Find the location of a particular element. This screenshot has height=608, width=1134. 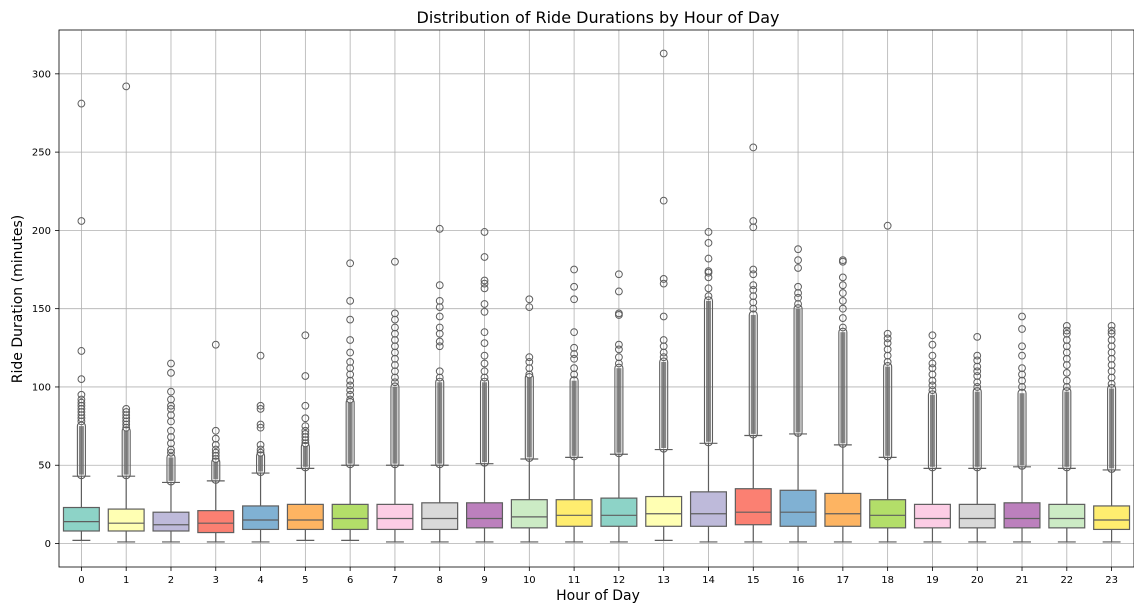

x-axis-ticks: 0 1 2 3 4 5 6 7 8 9 10 11 12 13 14 15 16 17 18 19 20 21 22 23 is located at coordinates (598, 576).